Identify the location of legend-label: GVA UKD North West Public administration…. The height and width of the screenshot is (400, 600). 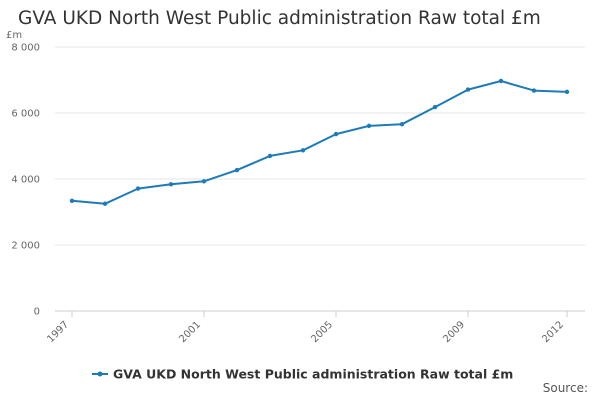
(313, 374).